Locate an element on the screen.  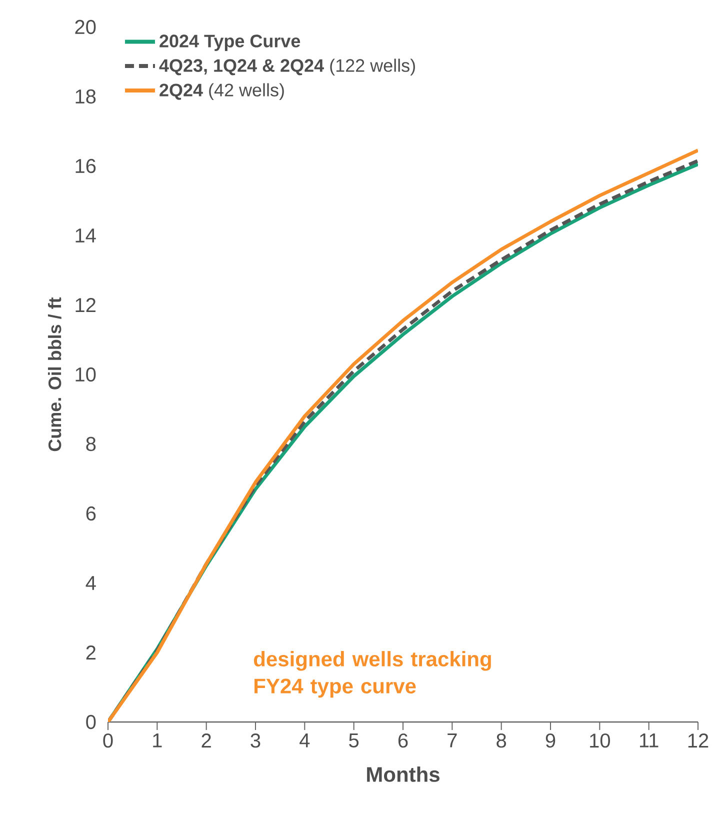
x-tick-label: 9 is located at coordinates (551, 741).